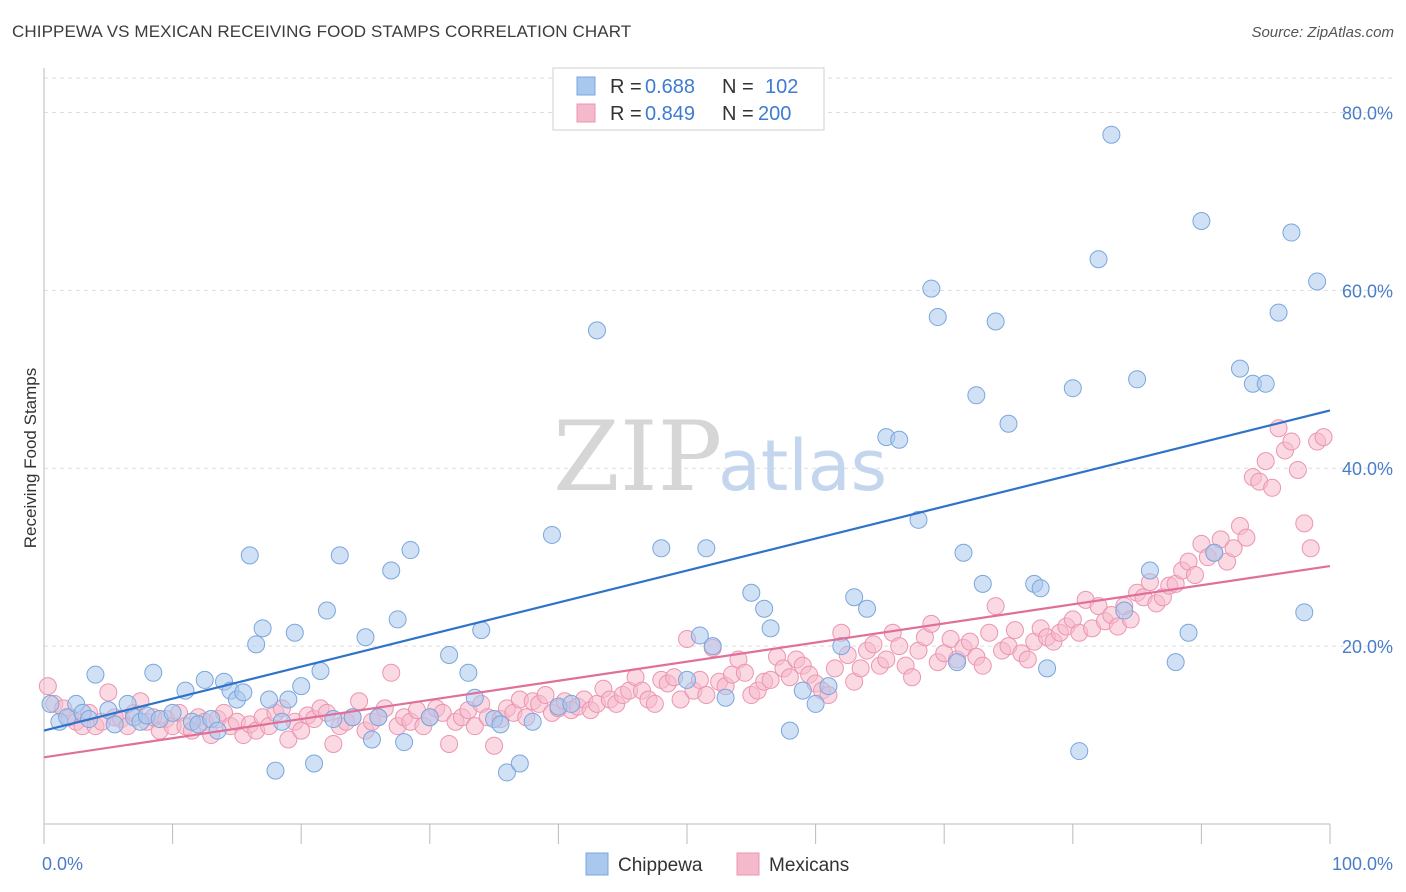  I want to click on legend-n-label: N =, so click(738, 87).